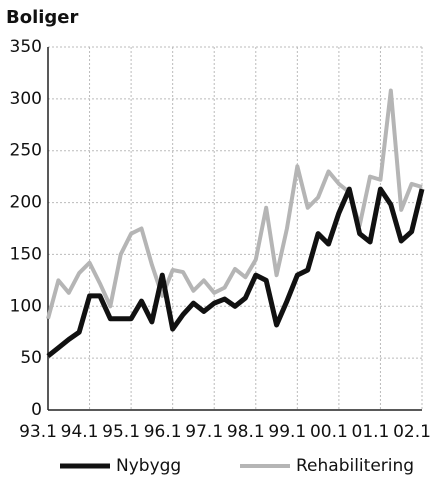  What do you see at coordinates (38, 432) in the screenshot?
I see `x-tick-label: 93.1` at bounding box center [38, 432].